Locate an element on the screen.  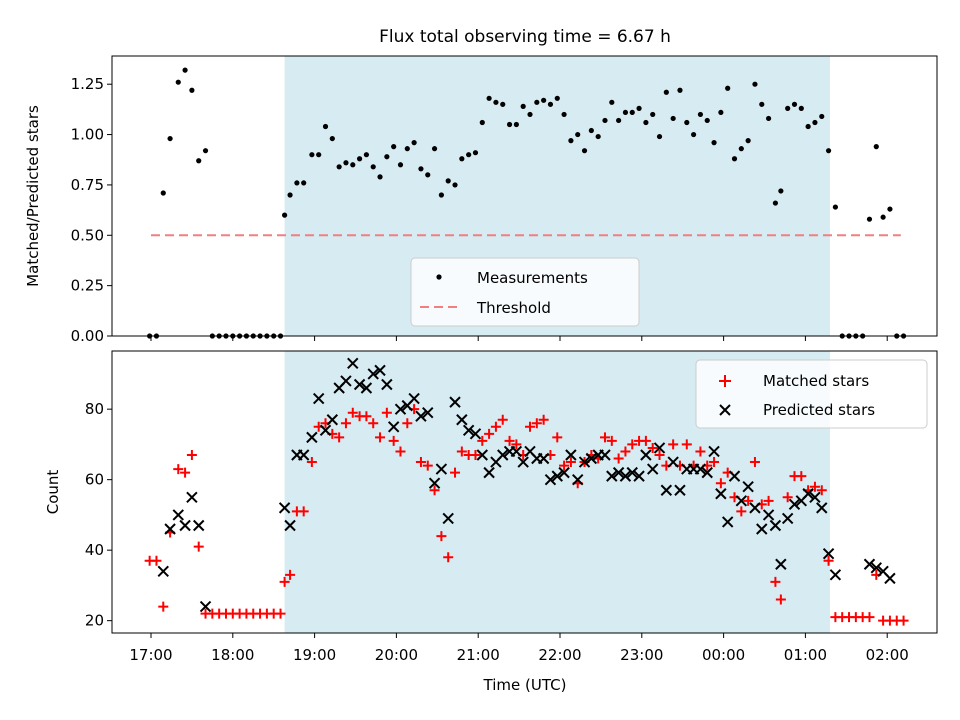
bottom-x-tick-label: 19:00 is located at coordinates (314, 655).